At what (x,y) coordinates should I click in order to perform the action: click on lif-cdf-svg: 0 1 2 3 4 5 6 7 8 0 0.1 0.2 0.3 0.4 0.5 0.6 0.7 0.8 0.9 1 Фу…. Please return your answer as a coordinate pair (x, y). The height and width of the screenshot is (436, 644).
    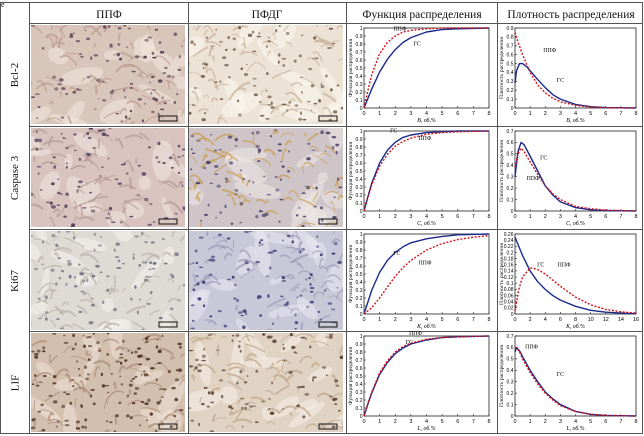
    Looking at the image, I should click on (419, 381).